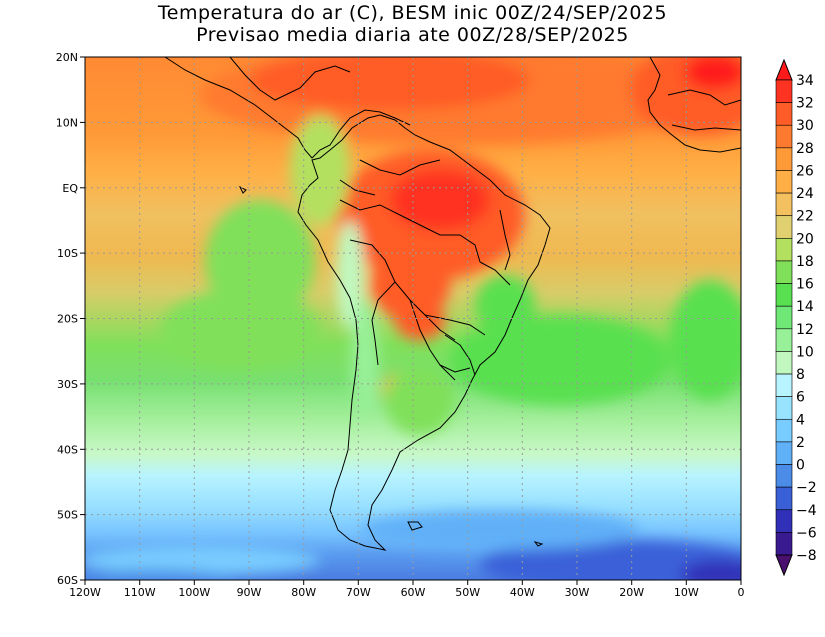  Describe the element at coordinates (413, 582) in the screenshot. I see `lon-ticks` at that location.